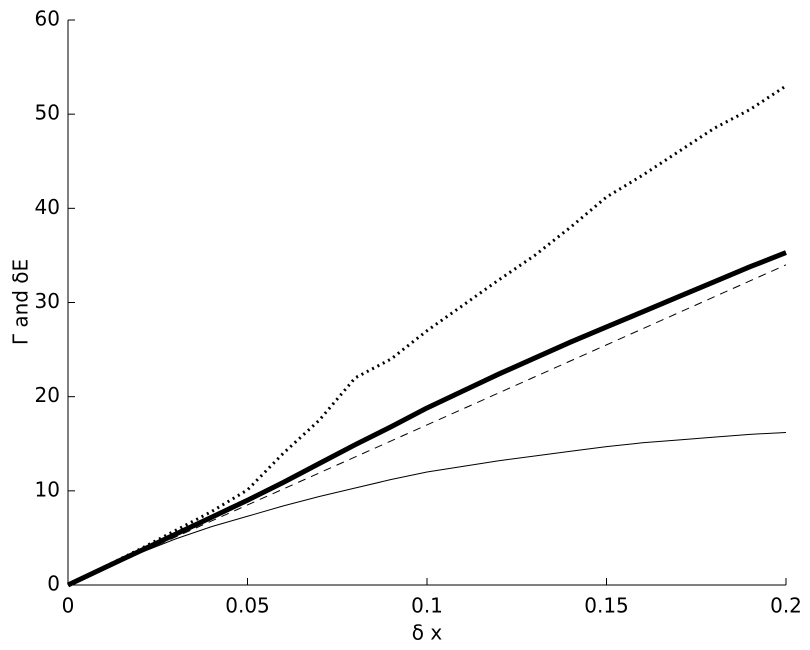  What do you see at coordinates (53, 584) in the screenshot?
I see `y-tick-label: 0` at bounding box center [53, 584].